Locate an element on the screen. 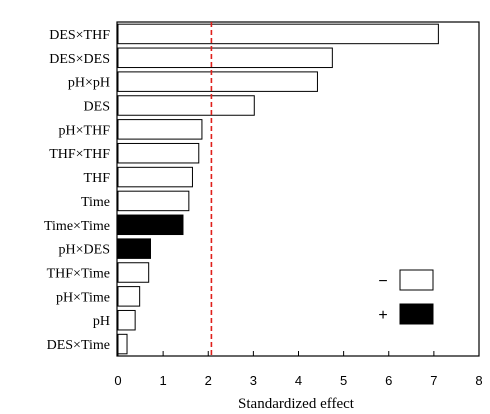 This screenshot has height=414, width=490. category-label: pH×THF is located at coordinates (85, 130).